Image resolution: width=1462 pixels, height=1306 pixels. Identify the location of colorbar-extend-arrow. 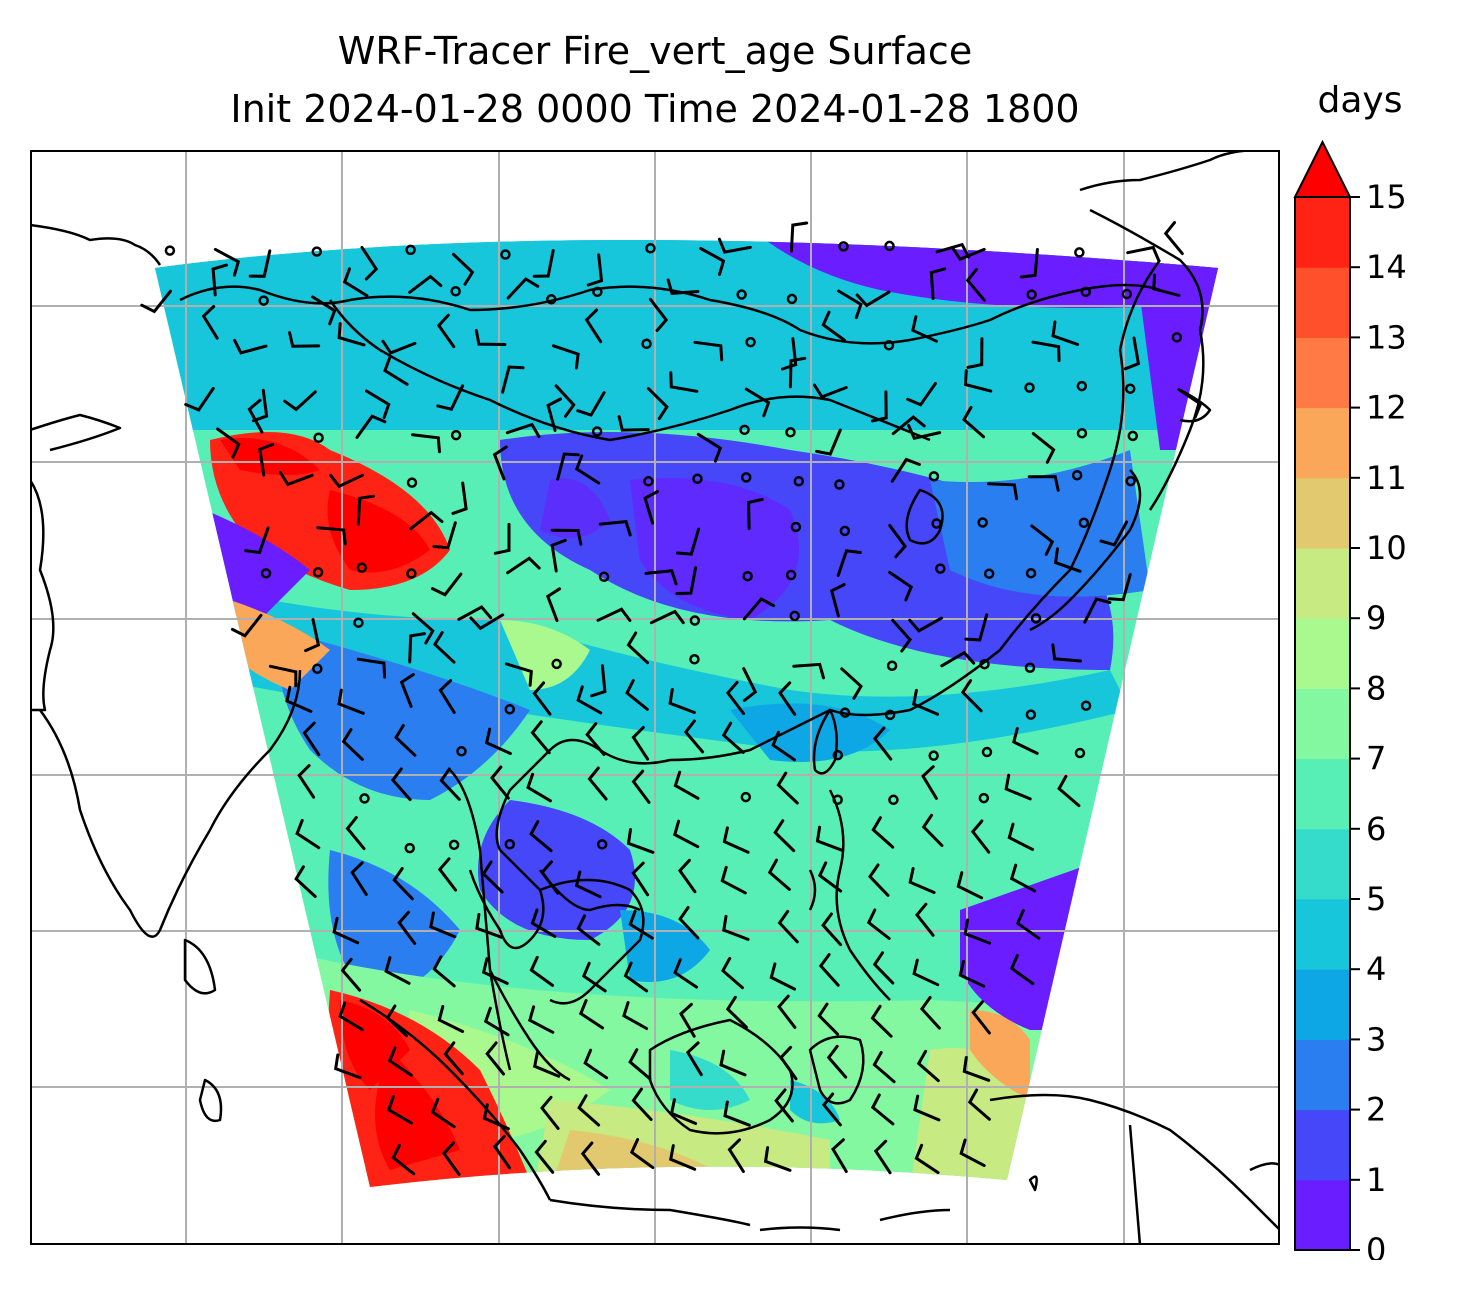
(1322, 169).